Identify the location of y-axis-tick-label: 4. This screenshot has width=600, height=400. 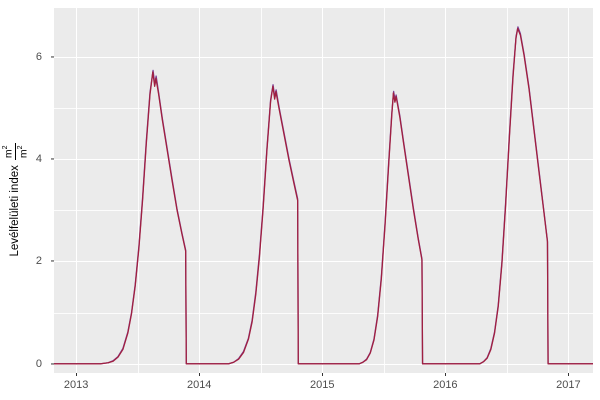
(38, 159).